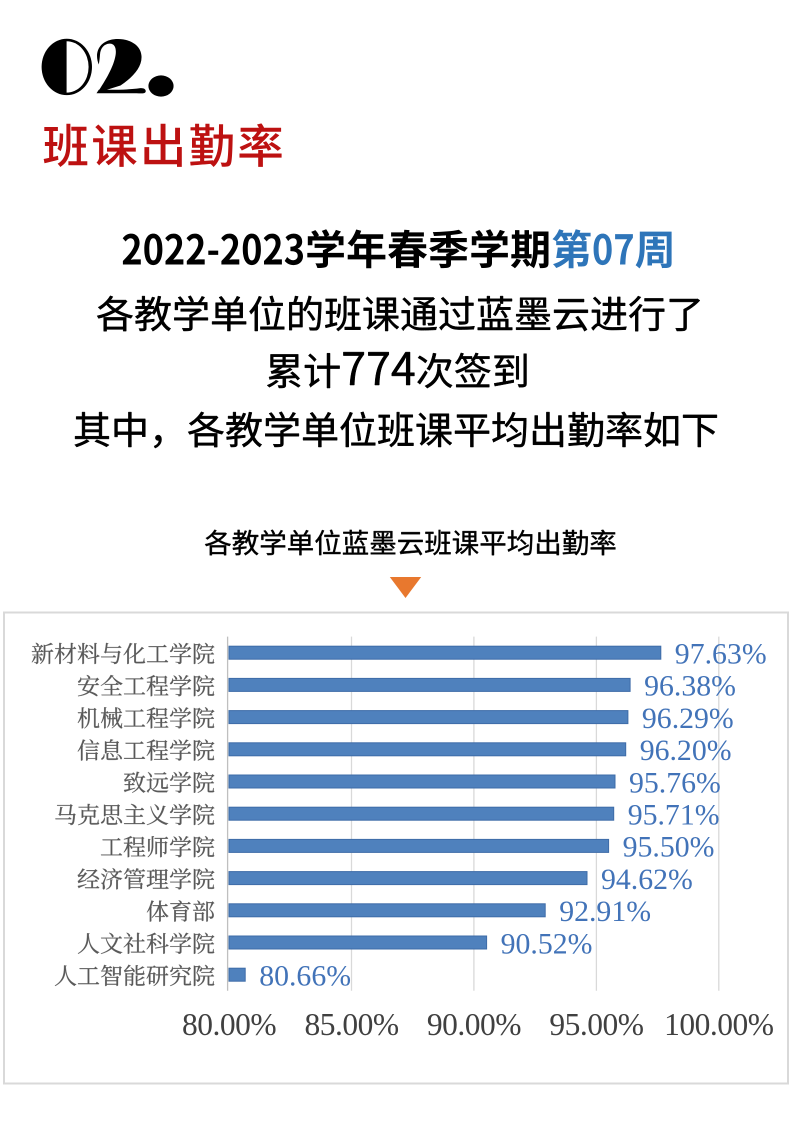  What do you see at coordinates (647, 879) in the screenshot?
I see `svg-text: 94.62%` at bounding box center [647, 879].